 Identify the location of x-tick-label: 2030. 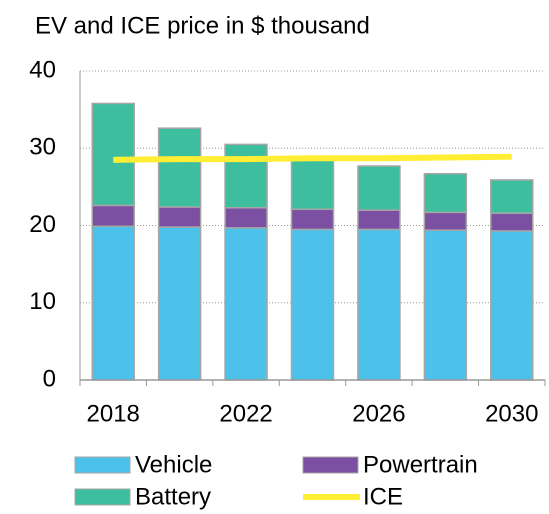
(511, 413).